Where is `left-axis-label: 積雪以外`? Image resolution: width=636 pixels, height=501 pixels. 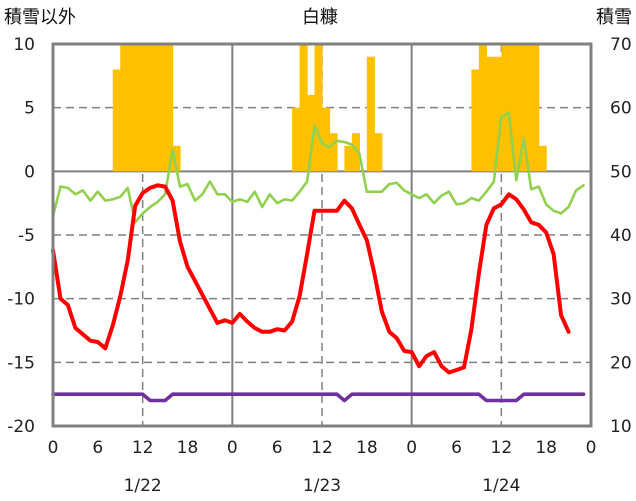
left-axis-label: 積雪以外 is located at coordinates (40, 17).